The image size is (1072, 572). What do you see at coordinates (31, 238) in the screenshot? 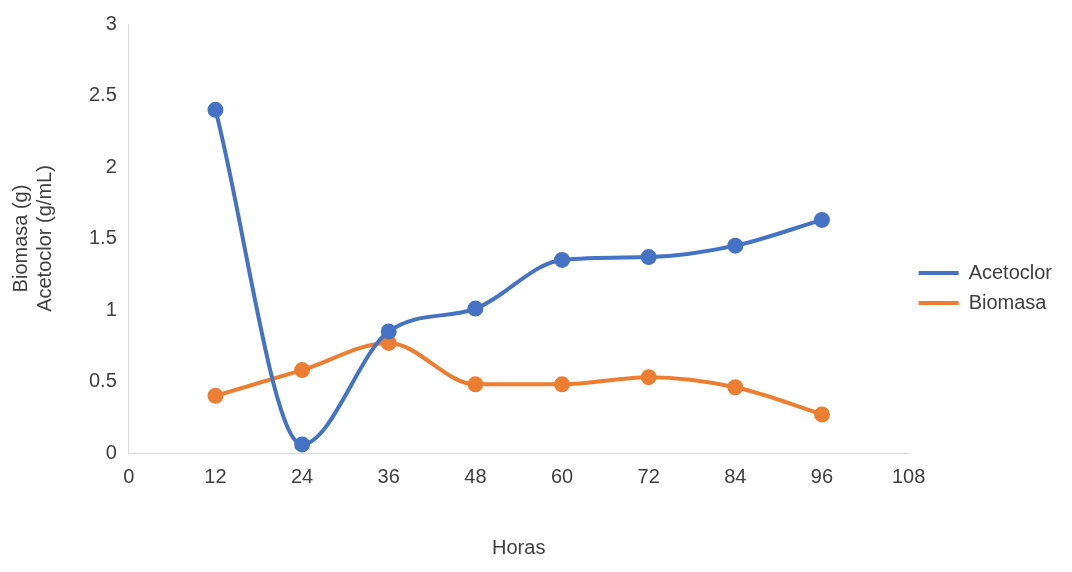
I see `y-axis-title: Biomasa (g) Acetoclor (g/mL)` at bounding box center [31, 238].